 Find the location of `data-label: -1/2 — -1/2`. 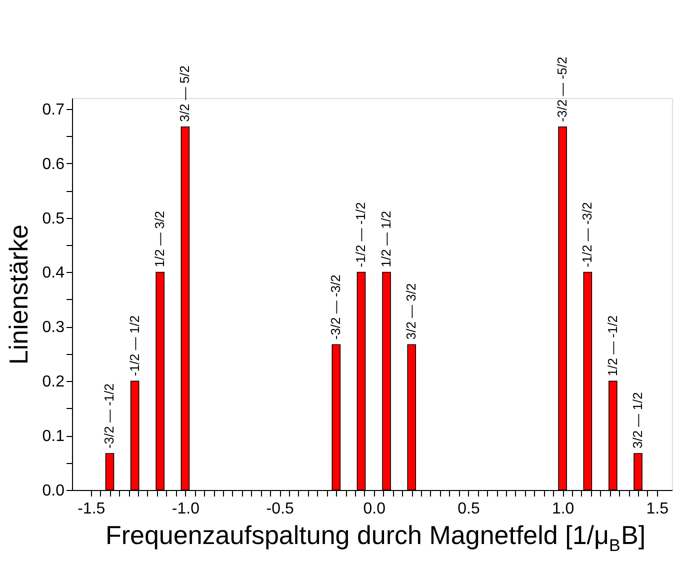

data-label: -1/2 — -1/2 is located at coordinates (360, 235).